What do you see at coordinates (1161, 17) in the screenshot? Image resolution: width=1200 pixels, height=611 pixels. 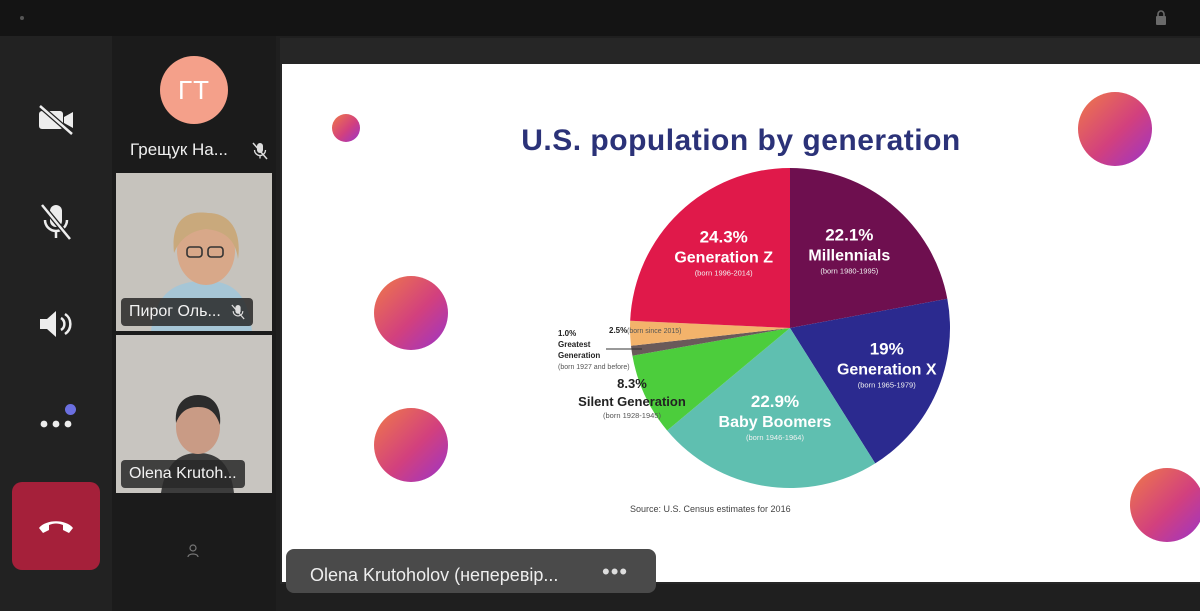 I see `lock-icon` at bounding box center [1161, 17].